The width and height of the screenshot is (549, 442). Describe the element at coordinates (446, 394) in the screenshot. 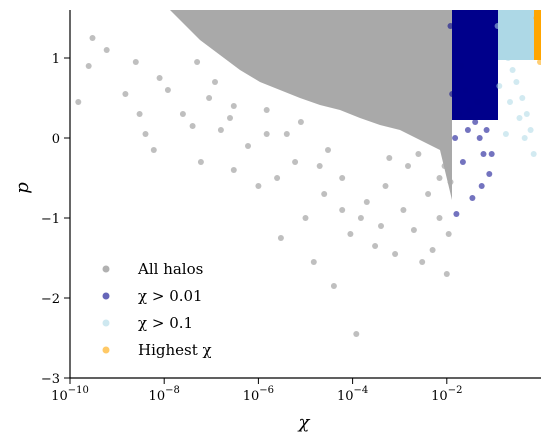

I see `x-tick-label: 10⁻²` at that location.